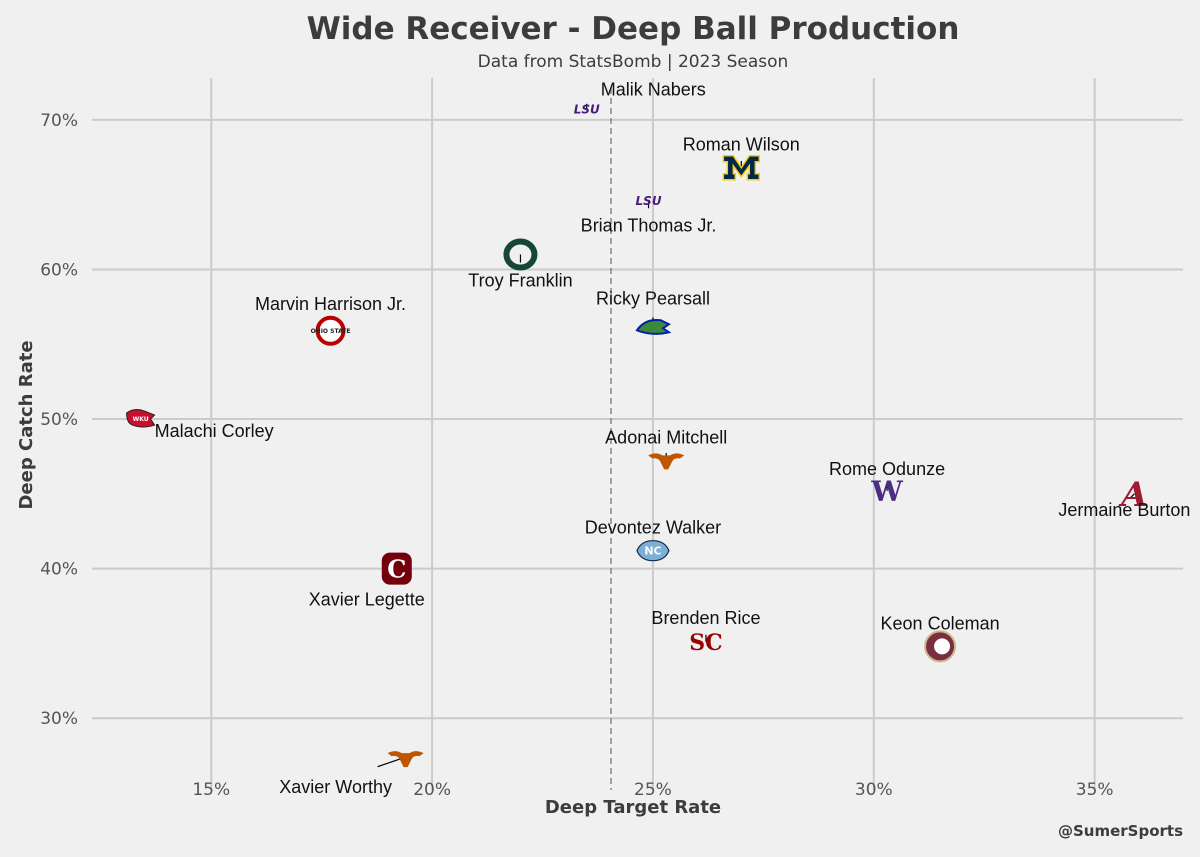 This screenshot has height=857, width=1200. I want to click on player-label: Xavier Legette, so click(367, 600).